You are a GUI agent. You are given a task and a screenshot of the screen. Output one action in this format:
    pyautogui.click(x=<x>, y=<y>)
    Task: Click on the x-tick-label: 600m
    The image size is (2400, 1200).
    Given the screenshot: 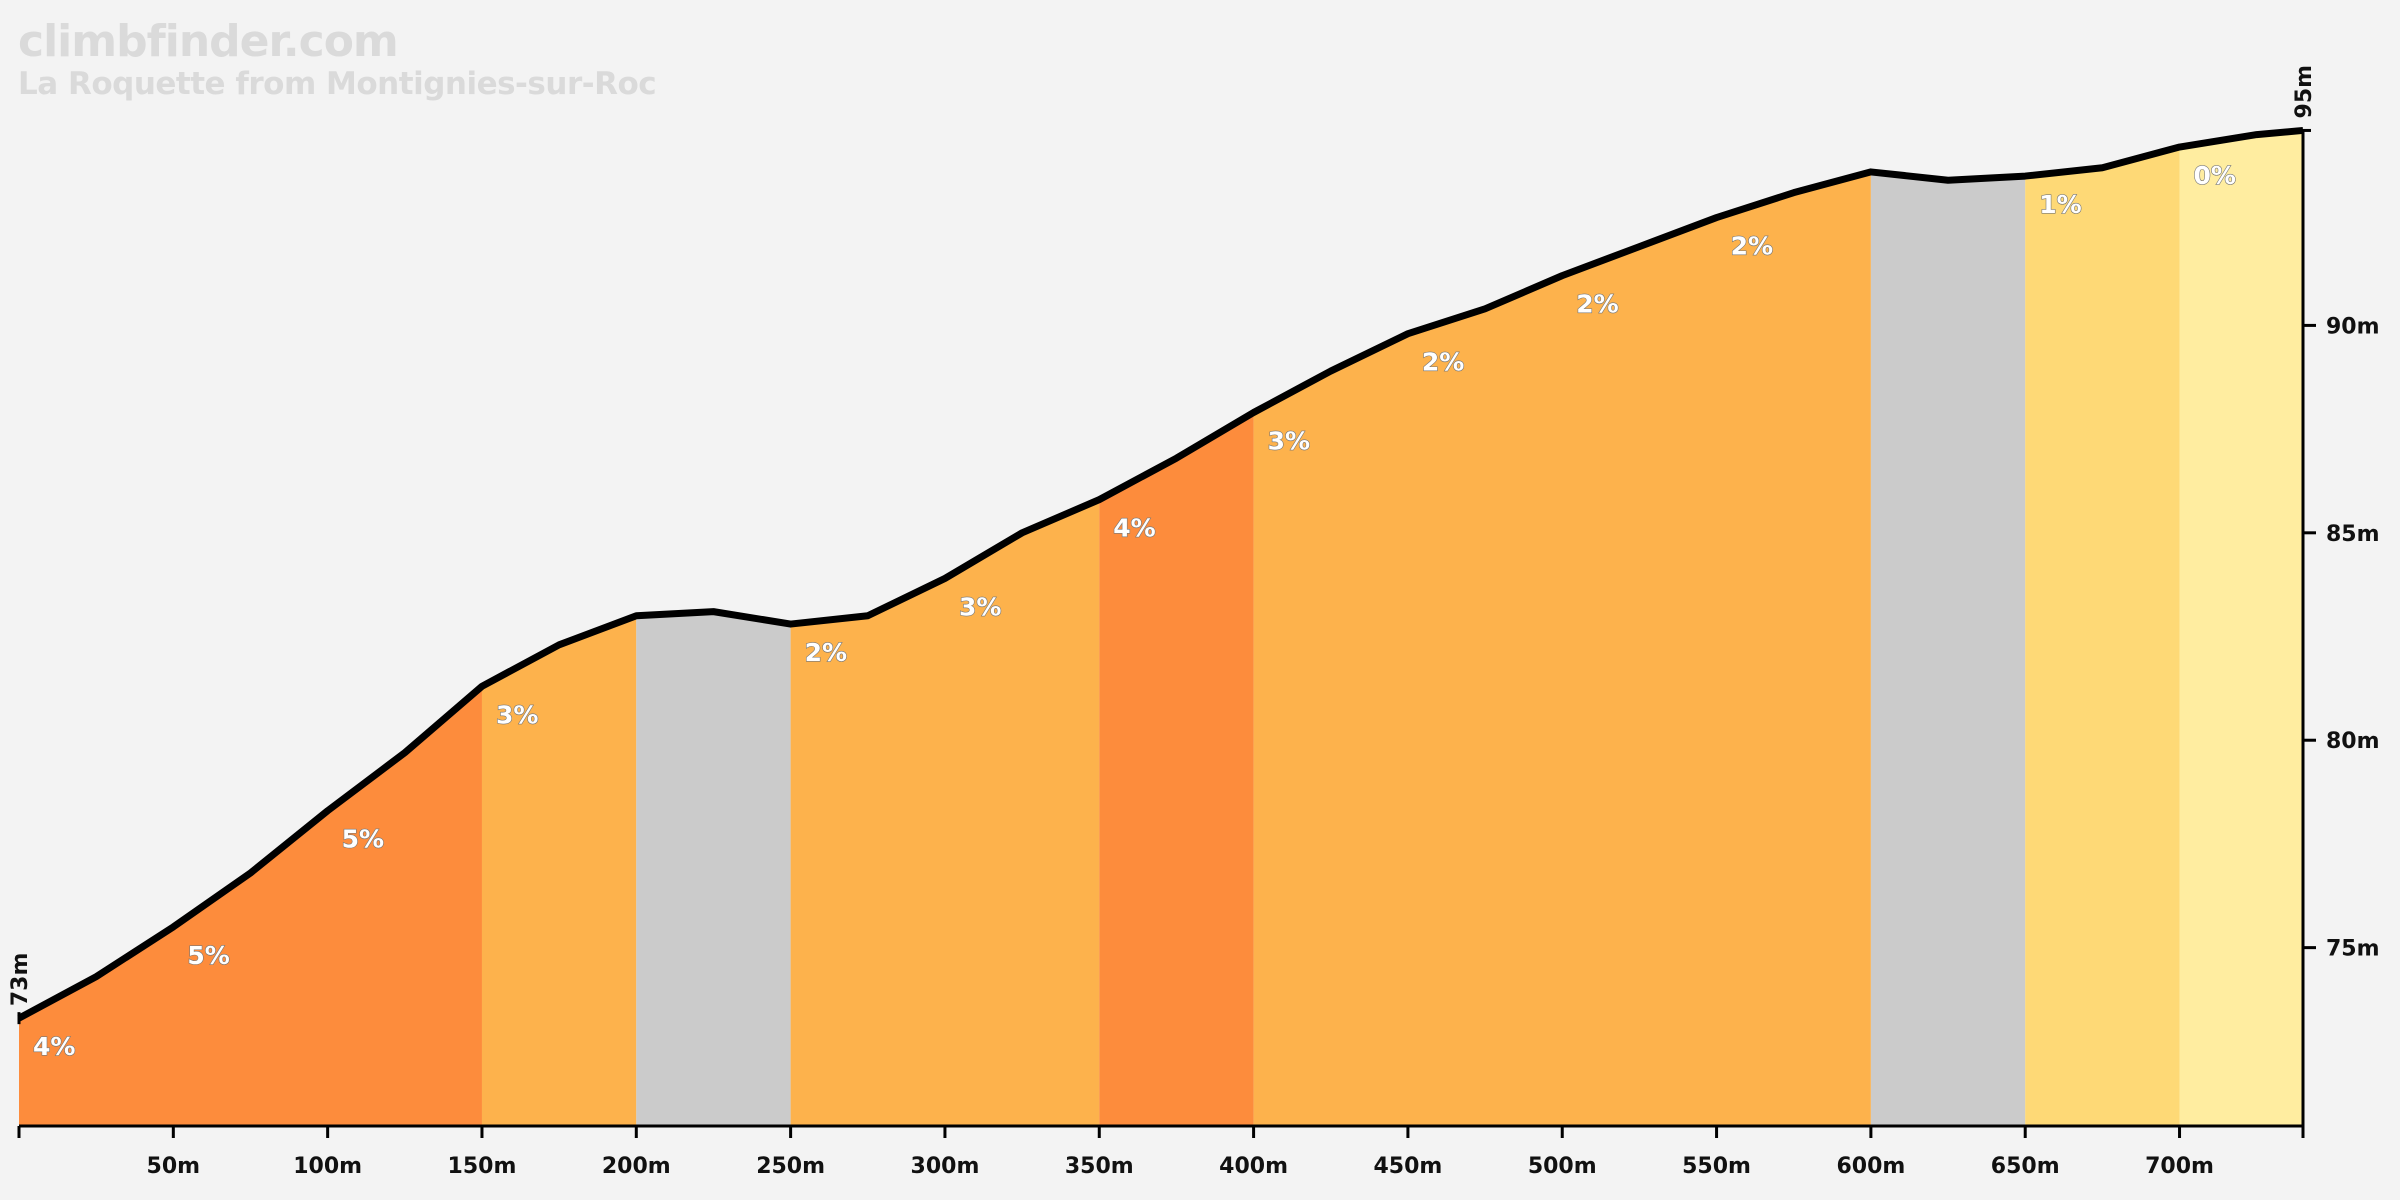 What is the action you would take?
    pyautogui.click(x=1870, y=1166)
    